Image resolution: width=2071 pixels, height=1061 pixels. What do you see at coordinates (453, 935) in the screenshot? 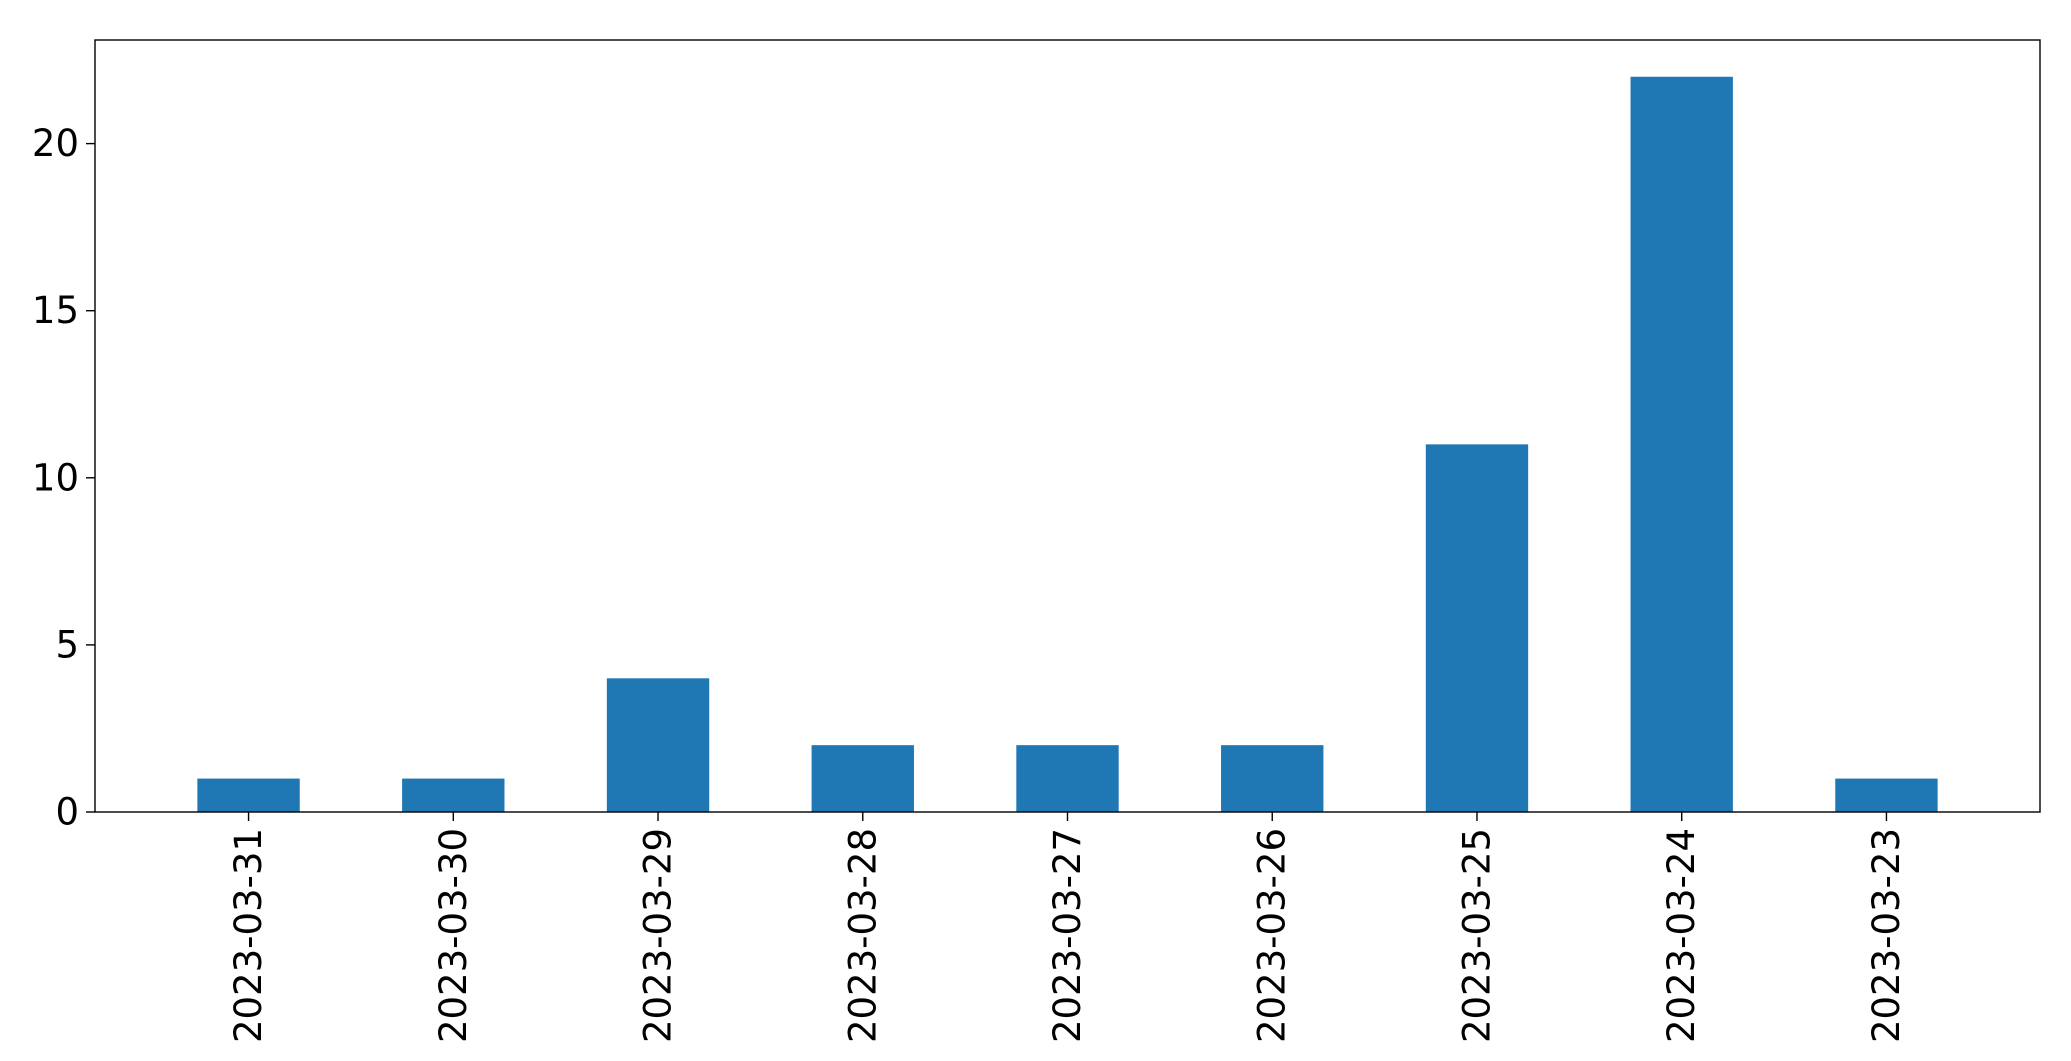
I see `x-tick-label-2023-03-30: 2023-03-30` at bounding box center [453, 935].